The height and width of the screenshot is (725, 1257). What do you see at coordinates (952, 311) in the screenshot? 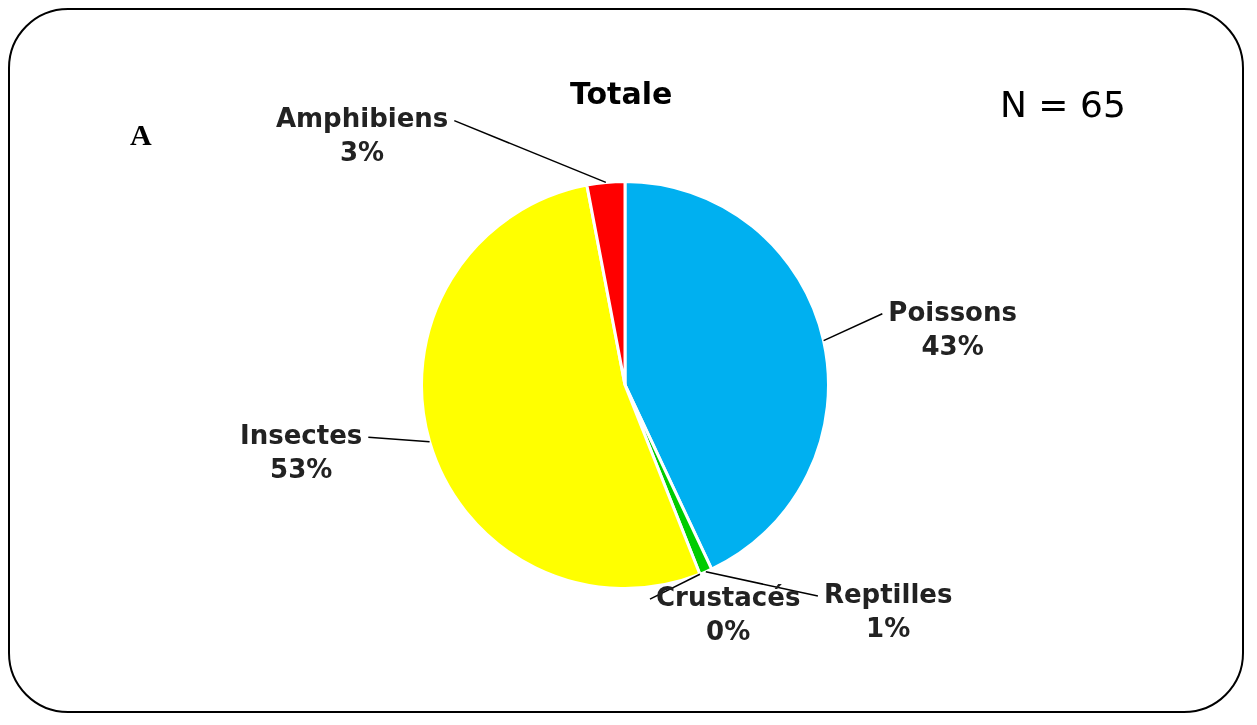
I see `slice-label: Poissons` at bounding box center [952, 311].